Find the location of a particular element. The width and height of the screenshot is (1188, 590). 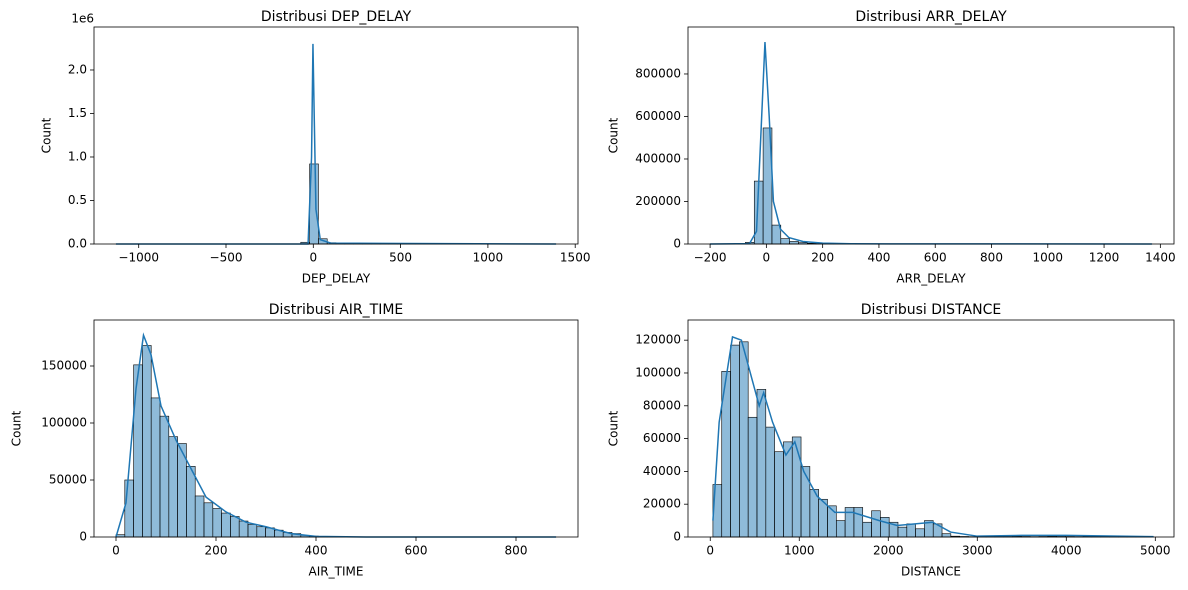

x-tick-label: −500 is located at coordinates (226, 258).